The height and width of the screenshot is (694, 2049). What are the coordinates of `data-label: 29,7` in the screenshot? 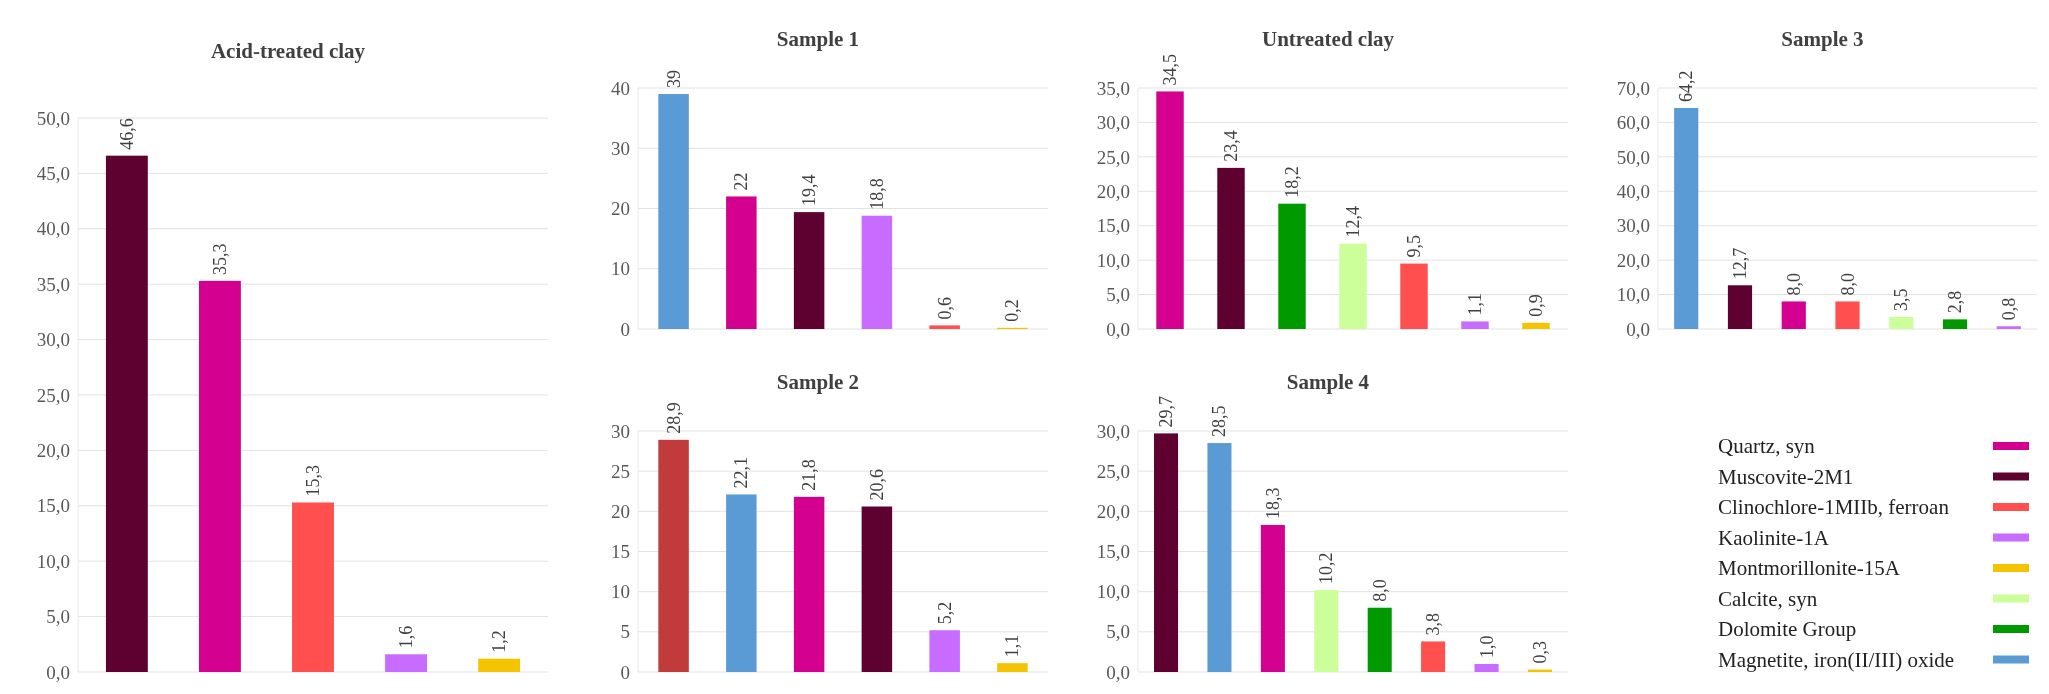 It's located at (1166, 411).